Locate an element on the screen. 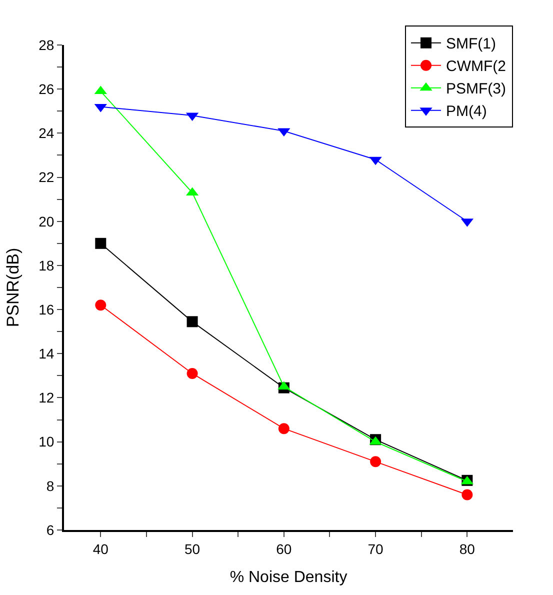 This screenshot has width=553, height=595. x-tick-label: 70 is located at coordinates (376, 548).